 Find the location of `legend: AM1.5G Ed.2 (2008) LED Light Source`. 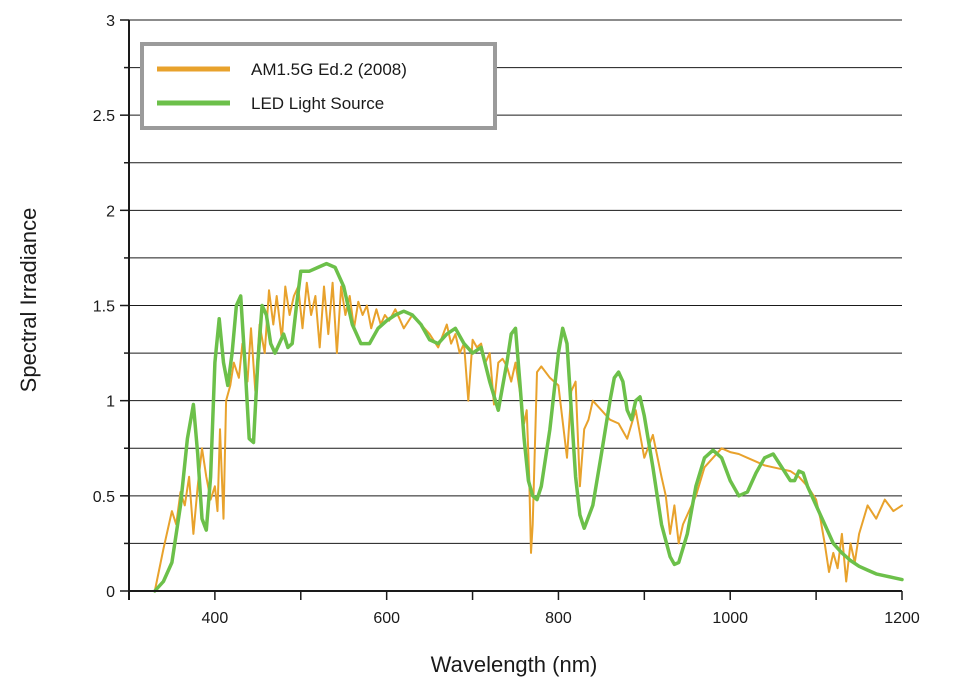

legend: AM1.5G Ed.2 (2008) LED Light Source is located at coordinates (318, 86).